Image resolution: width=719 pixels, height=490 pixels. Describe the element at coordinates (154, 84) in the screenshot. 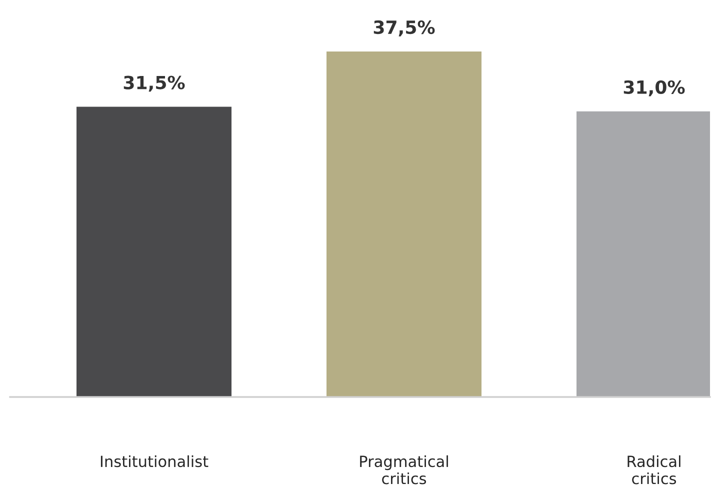

I see `data-label: 31,5%` at that location.